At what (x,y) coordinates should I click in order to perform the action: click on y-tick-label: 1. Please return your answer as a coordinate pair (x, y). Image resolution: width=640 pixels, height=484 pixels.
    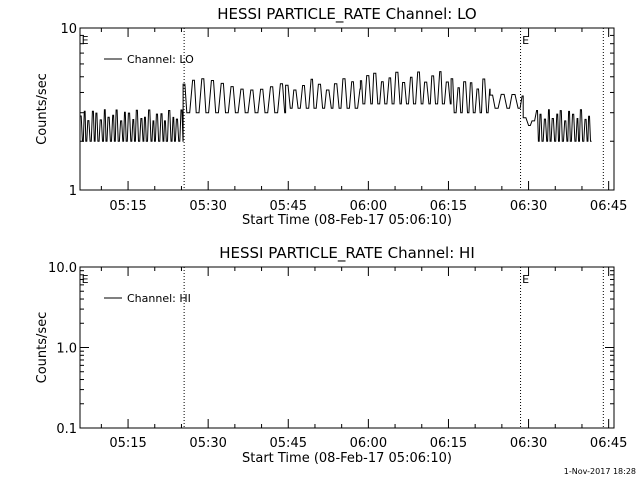
    Looking at the image, I should click on (73, 191).